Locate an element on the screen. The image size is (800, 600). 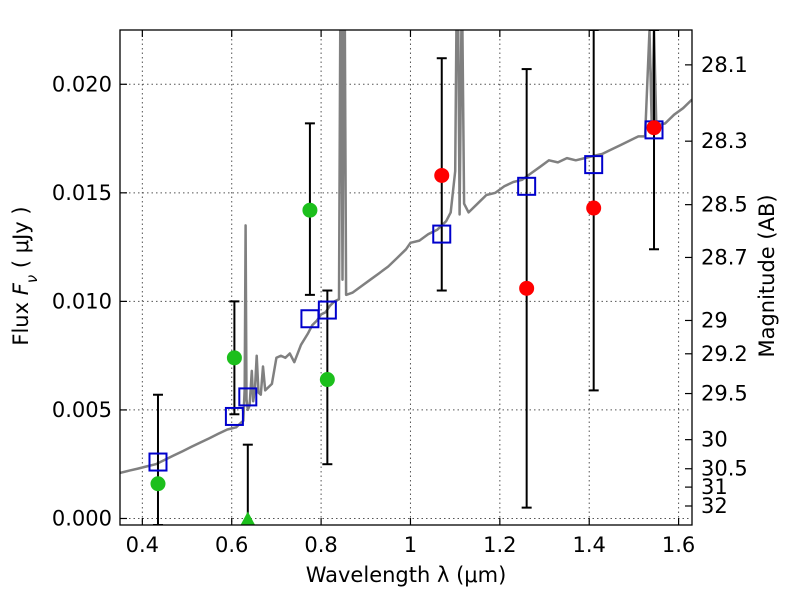
y-tick-label: 0.005 is located at coordinates (82, 410).